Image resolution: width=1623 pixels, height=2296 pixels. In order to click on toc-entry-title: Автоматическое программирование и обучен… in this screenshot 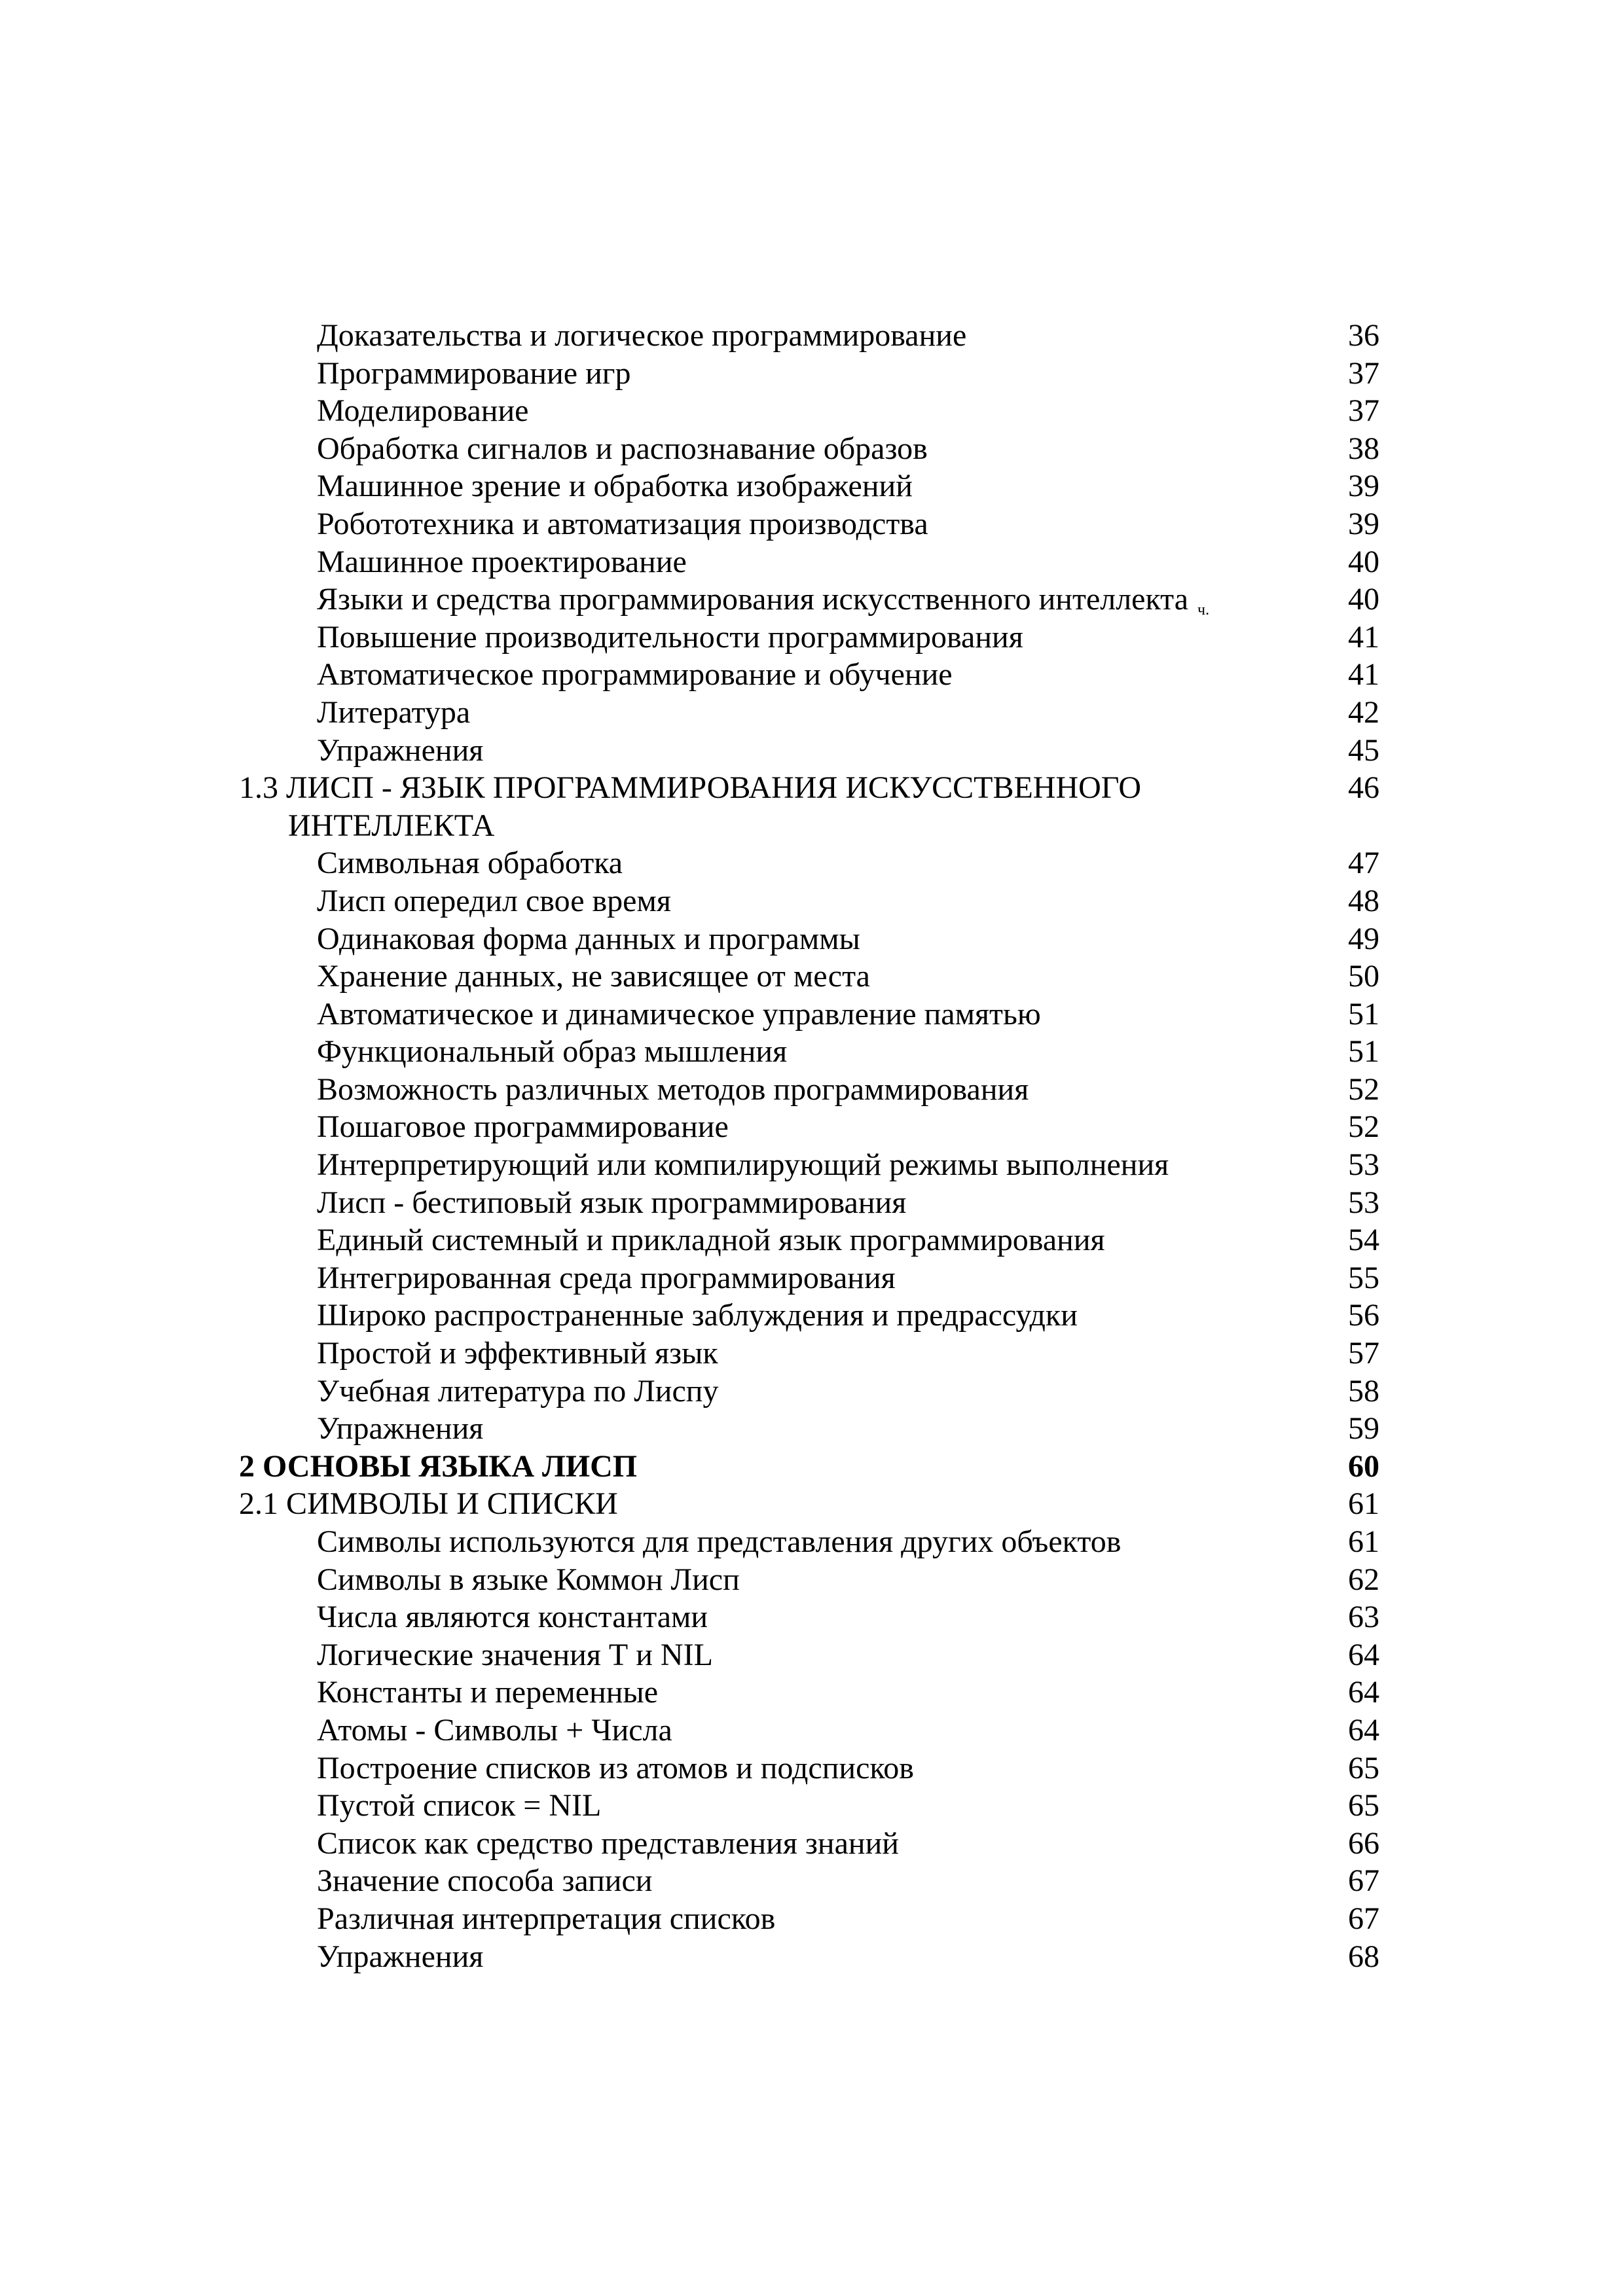, I will do `click(635, 674)`.